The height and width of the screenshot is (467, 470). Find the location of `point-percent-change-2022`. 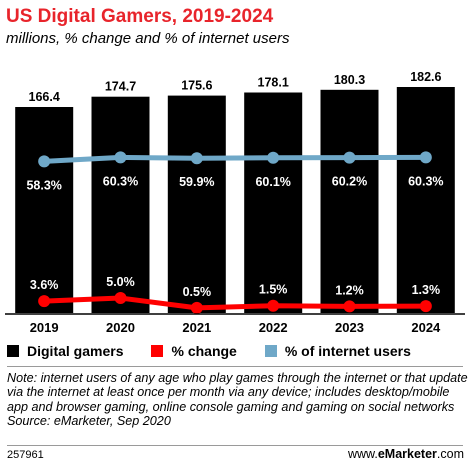

point-percent-change-2022 is located at coordinates (273, 305).